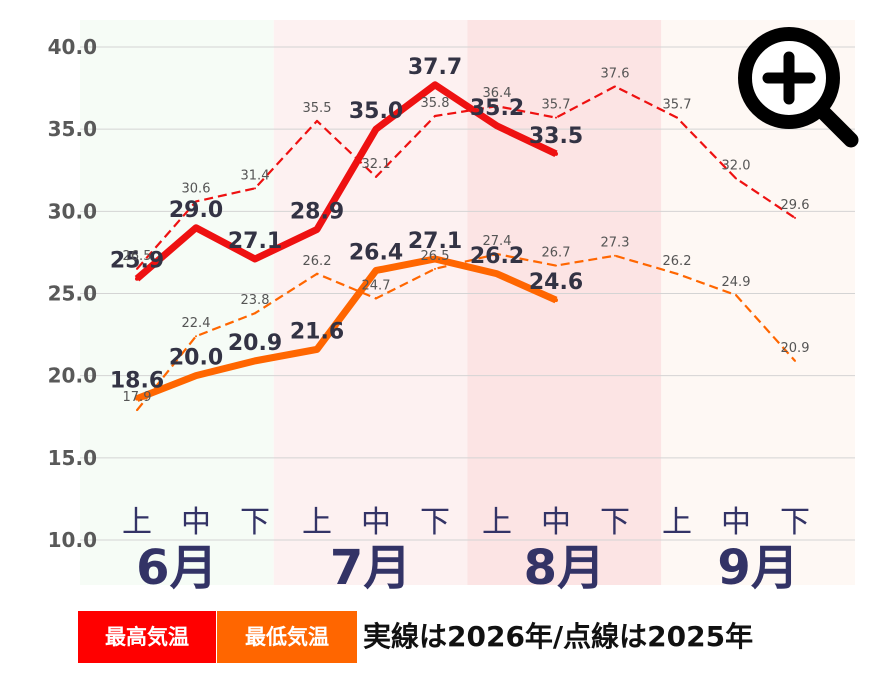 Image resolution: width=870 pixels, height=680 pixels. Describe the element at coordinates (497, 241) in the screenshot. I see `data-label-low_2025: 27.4` at that location.